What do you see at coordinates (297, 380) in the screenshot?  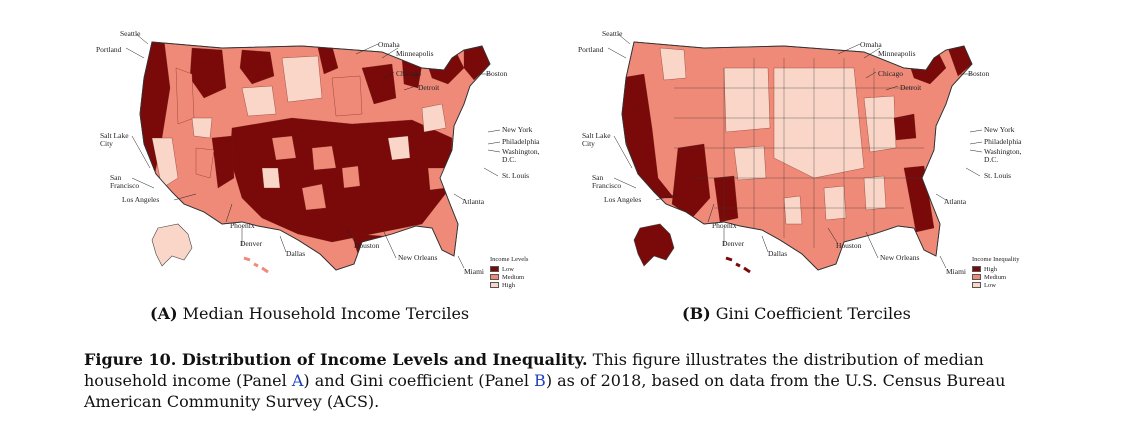 I see `panel-a-reference-link: A` at bounding box center [297, 380].